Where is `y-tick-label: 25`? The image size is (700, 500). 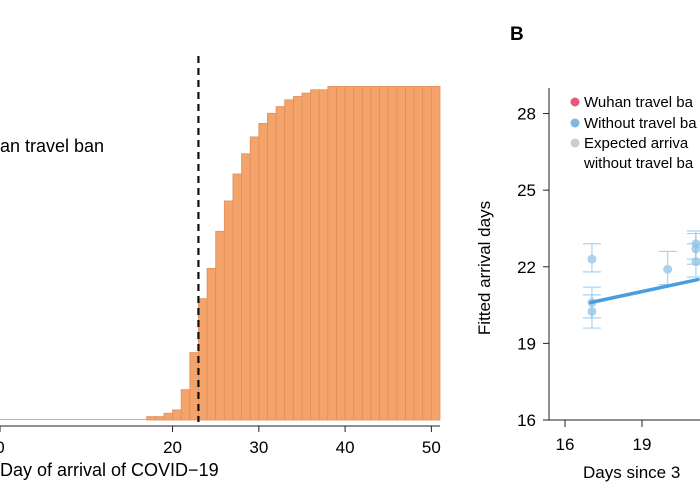 y-tick-label: 25 is located at coordinates (526, 190).